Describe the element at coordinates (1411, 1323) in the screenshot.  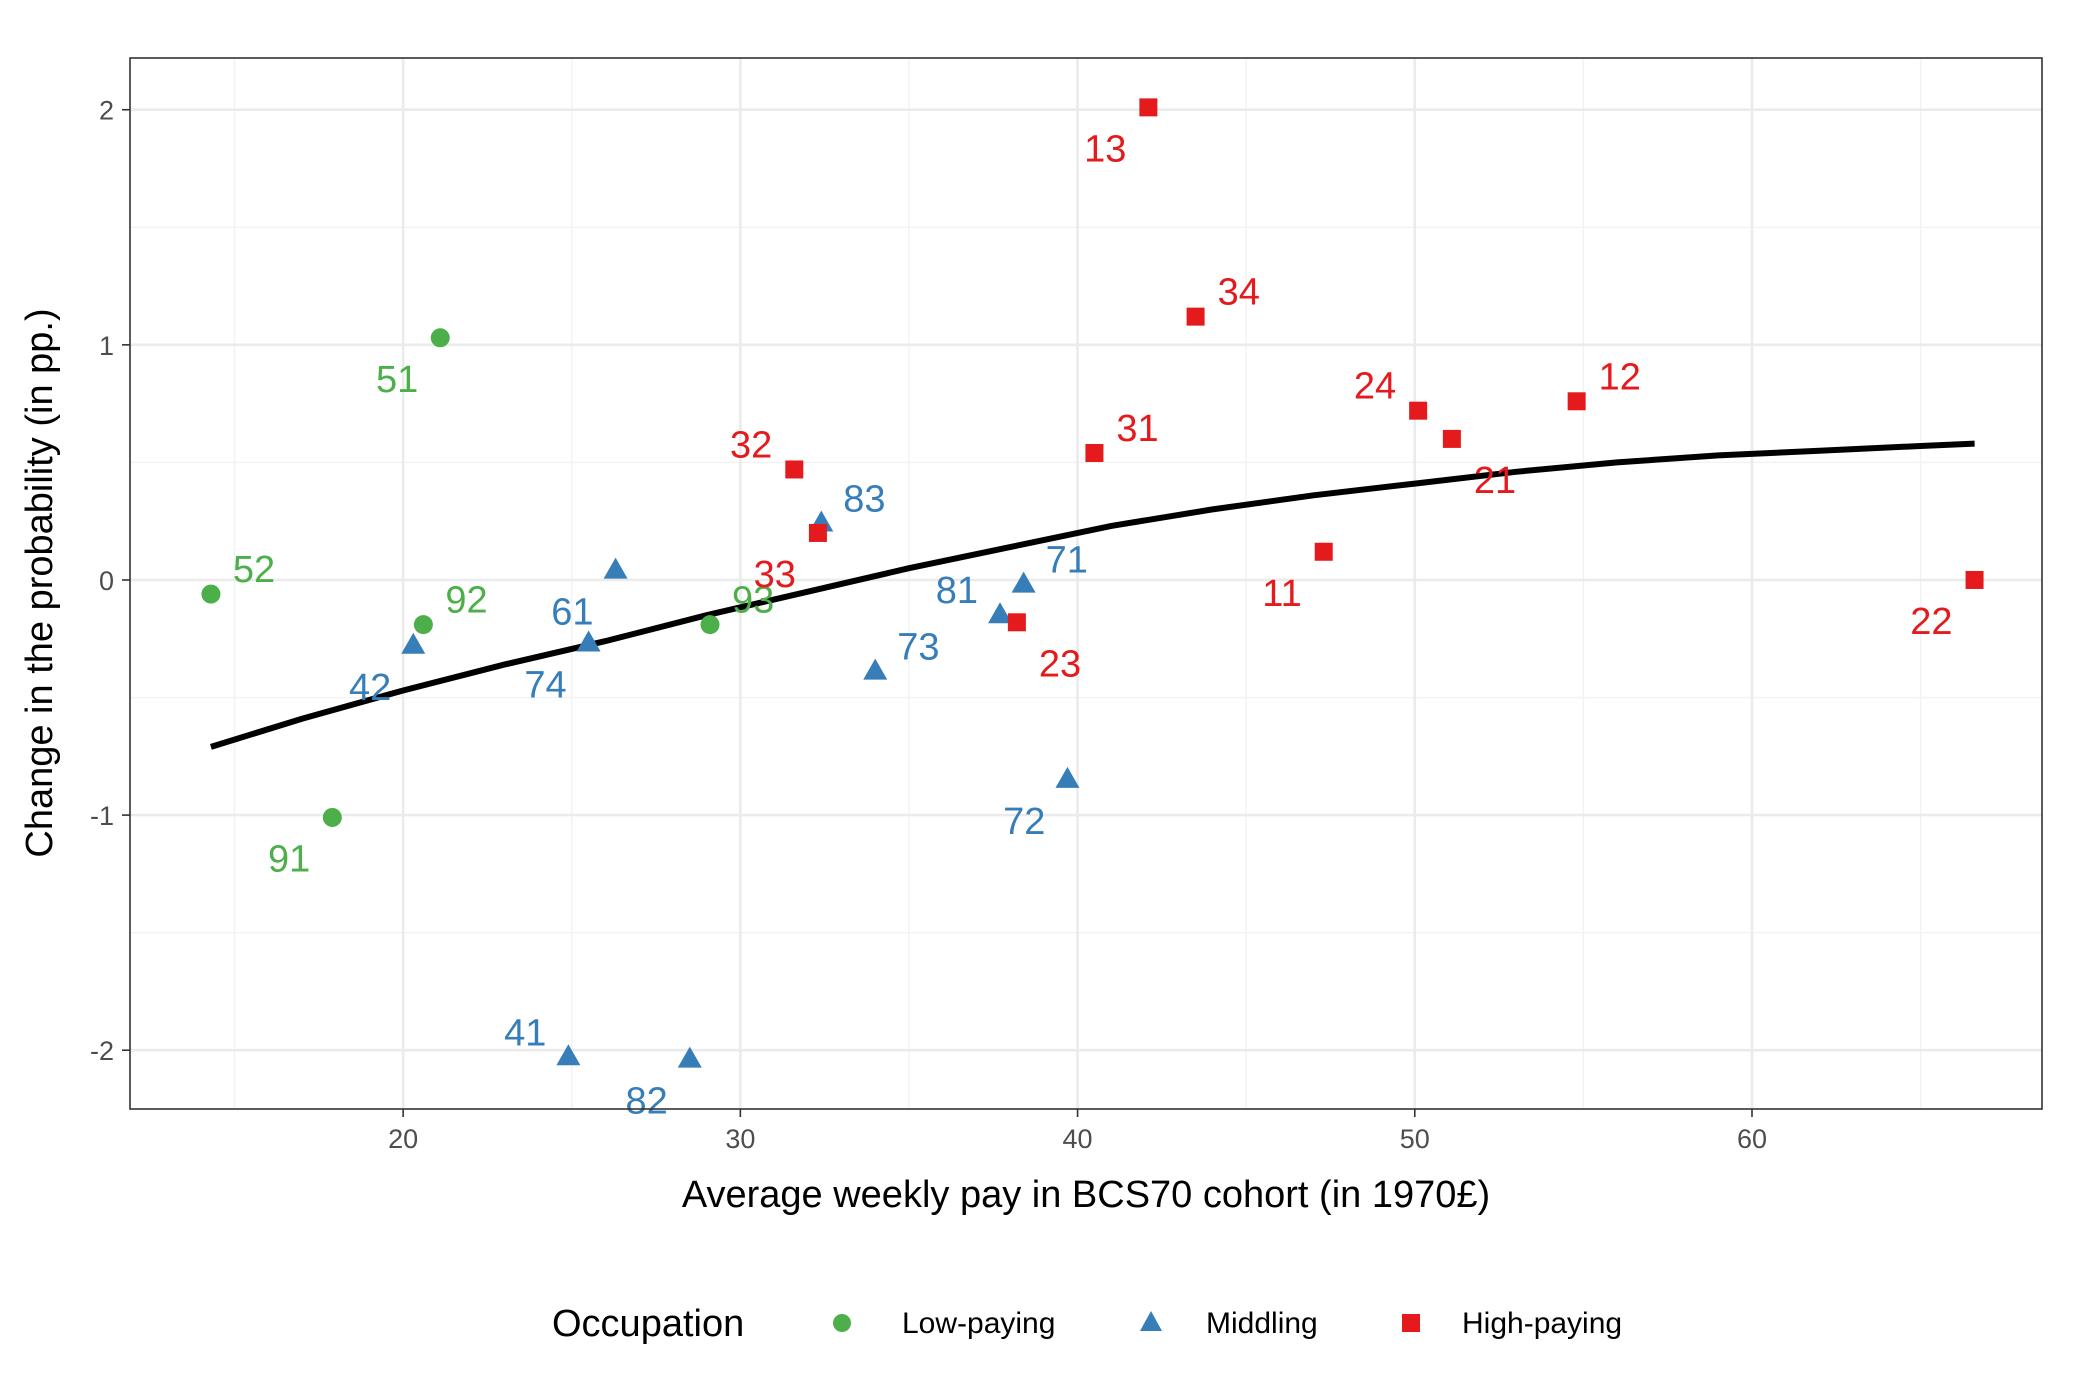
I see `legend-key-high-paying` at that location.